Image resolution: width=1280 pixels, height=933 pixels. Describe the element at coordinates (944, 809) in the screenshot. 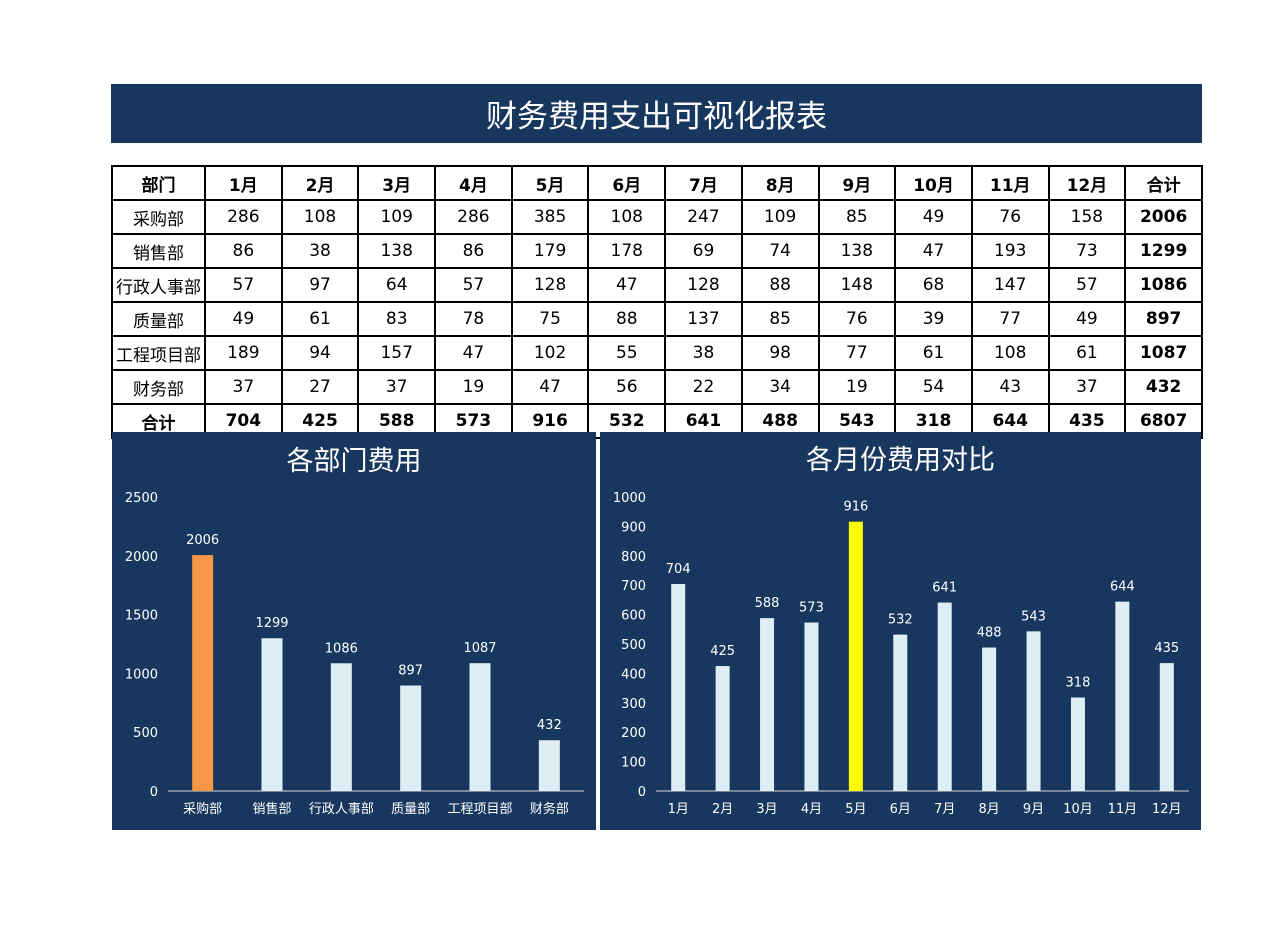

I see `x-tick-label: 7月` at that location.